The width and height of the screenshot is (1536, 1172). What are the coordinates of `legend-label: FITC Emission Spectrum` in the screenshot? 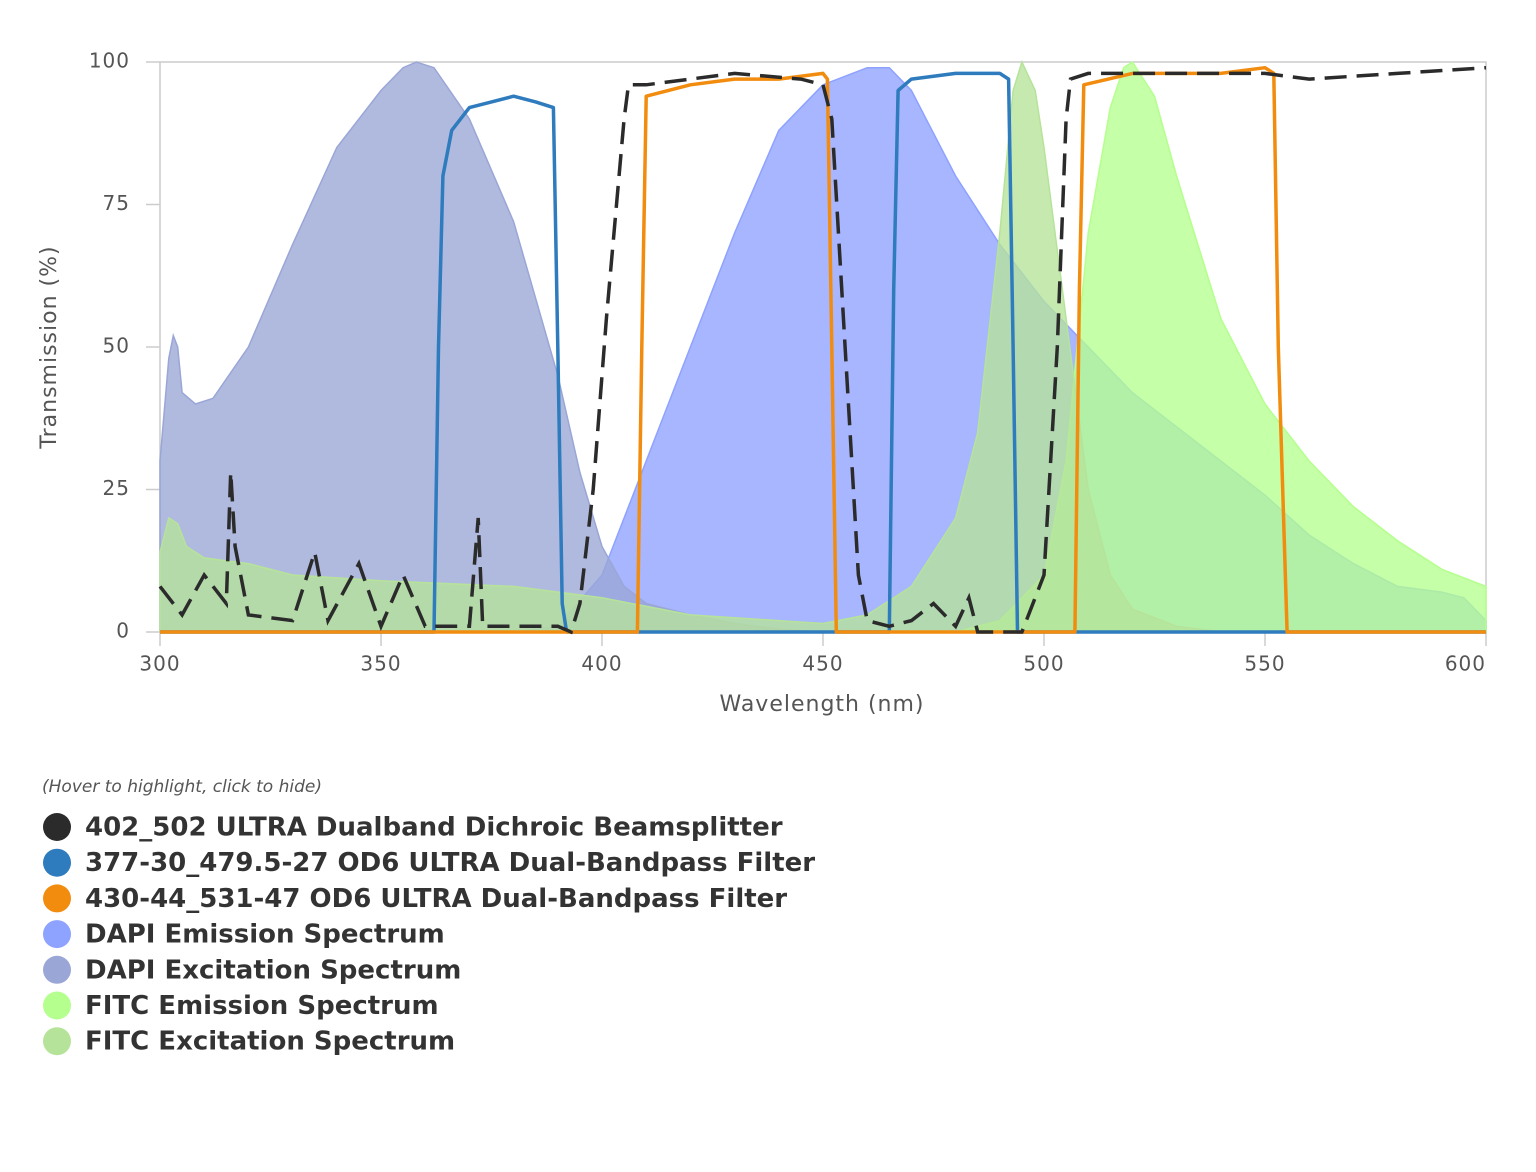 It's located at (262, 1006).